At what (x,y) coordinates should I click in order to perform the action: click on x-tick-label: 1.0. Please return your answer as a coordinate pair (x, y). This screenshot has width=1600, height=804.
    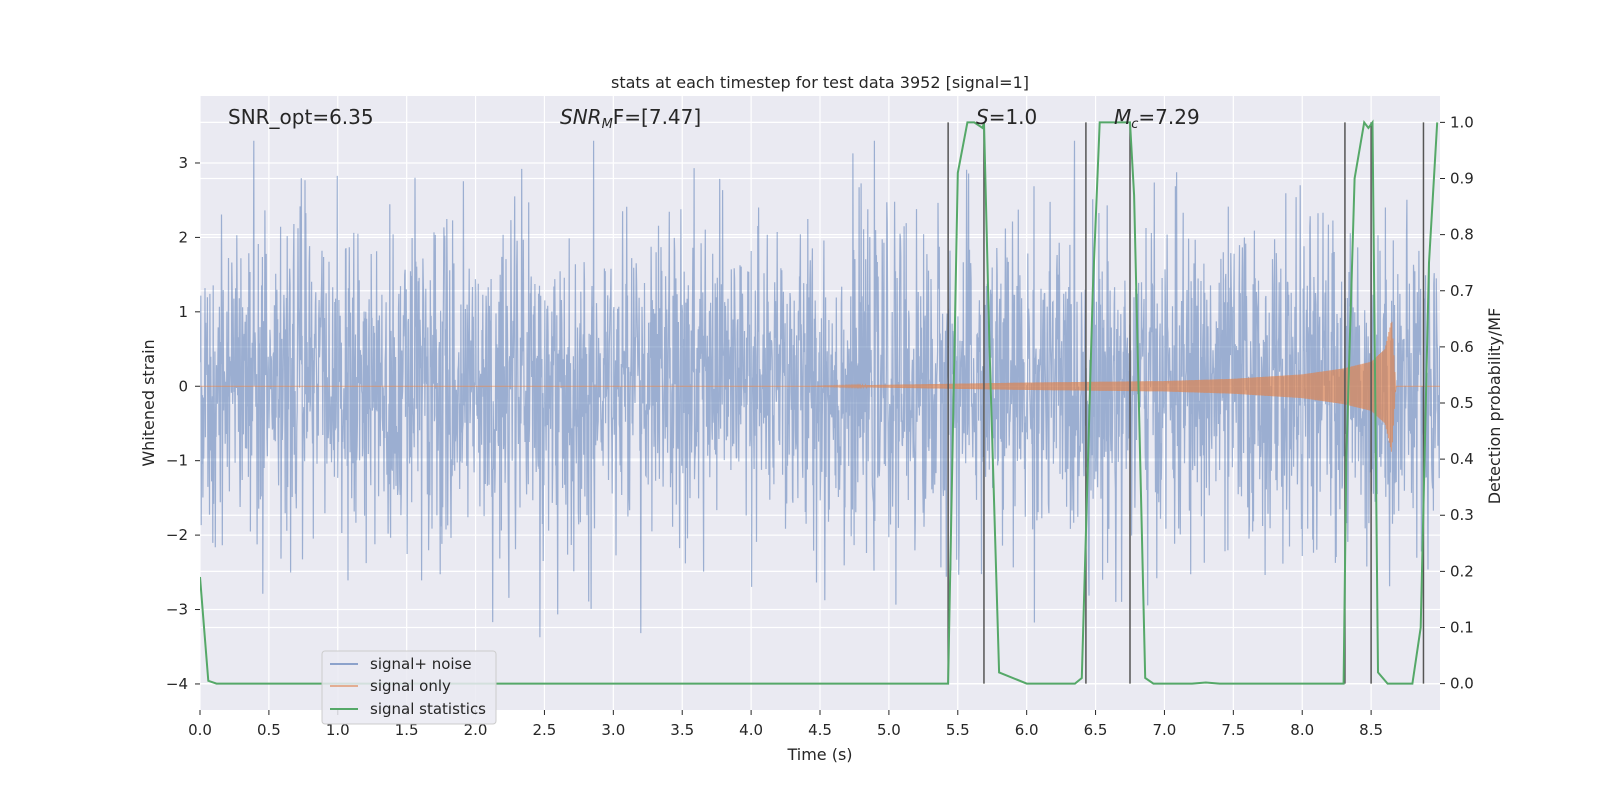
    Looking at the image, I should click on (338, 730).